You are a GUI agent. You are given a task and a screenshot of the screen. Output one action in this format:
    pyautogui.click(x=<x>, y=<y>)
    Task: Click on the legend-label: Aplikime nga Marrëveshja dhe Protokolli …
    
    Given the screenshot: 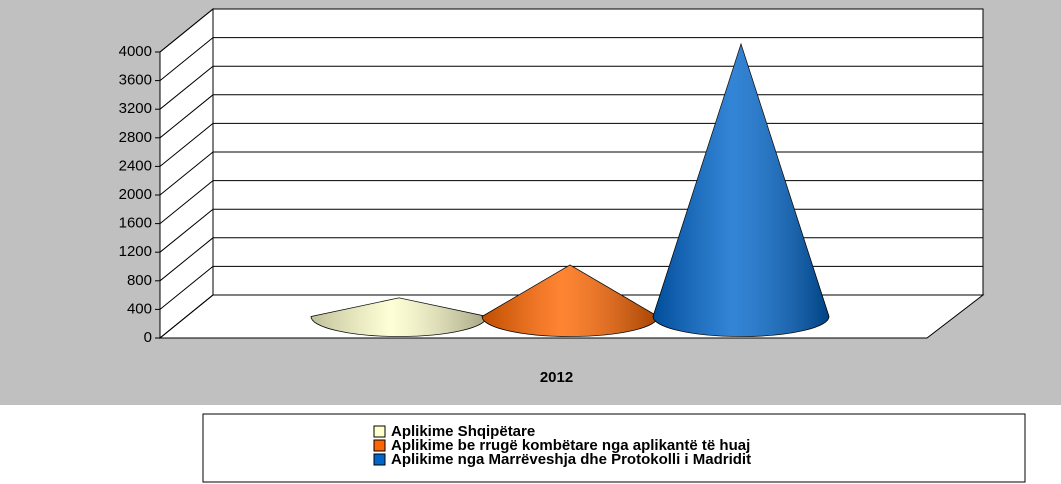 What is the action you would take?
    pyautogui.click(x=571, y=459)
    